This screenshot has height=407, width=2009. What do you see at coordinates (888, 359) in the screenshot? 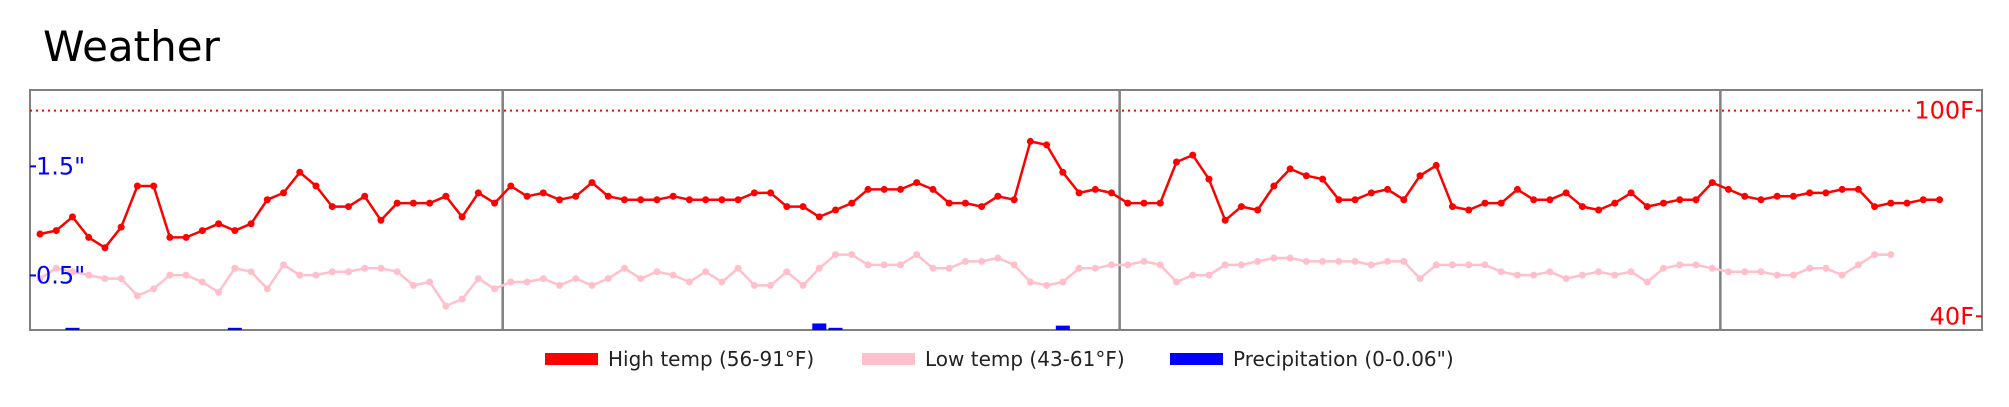
I see `legend-swatch-low` at bounding box center [888, 359].